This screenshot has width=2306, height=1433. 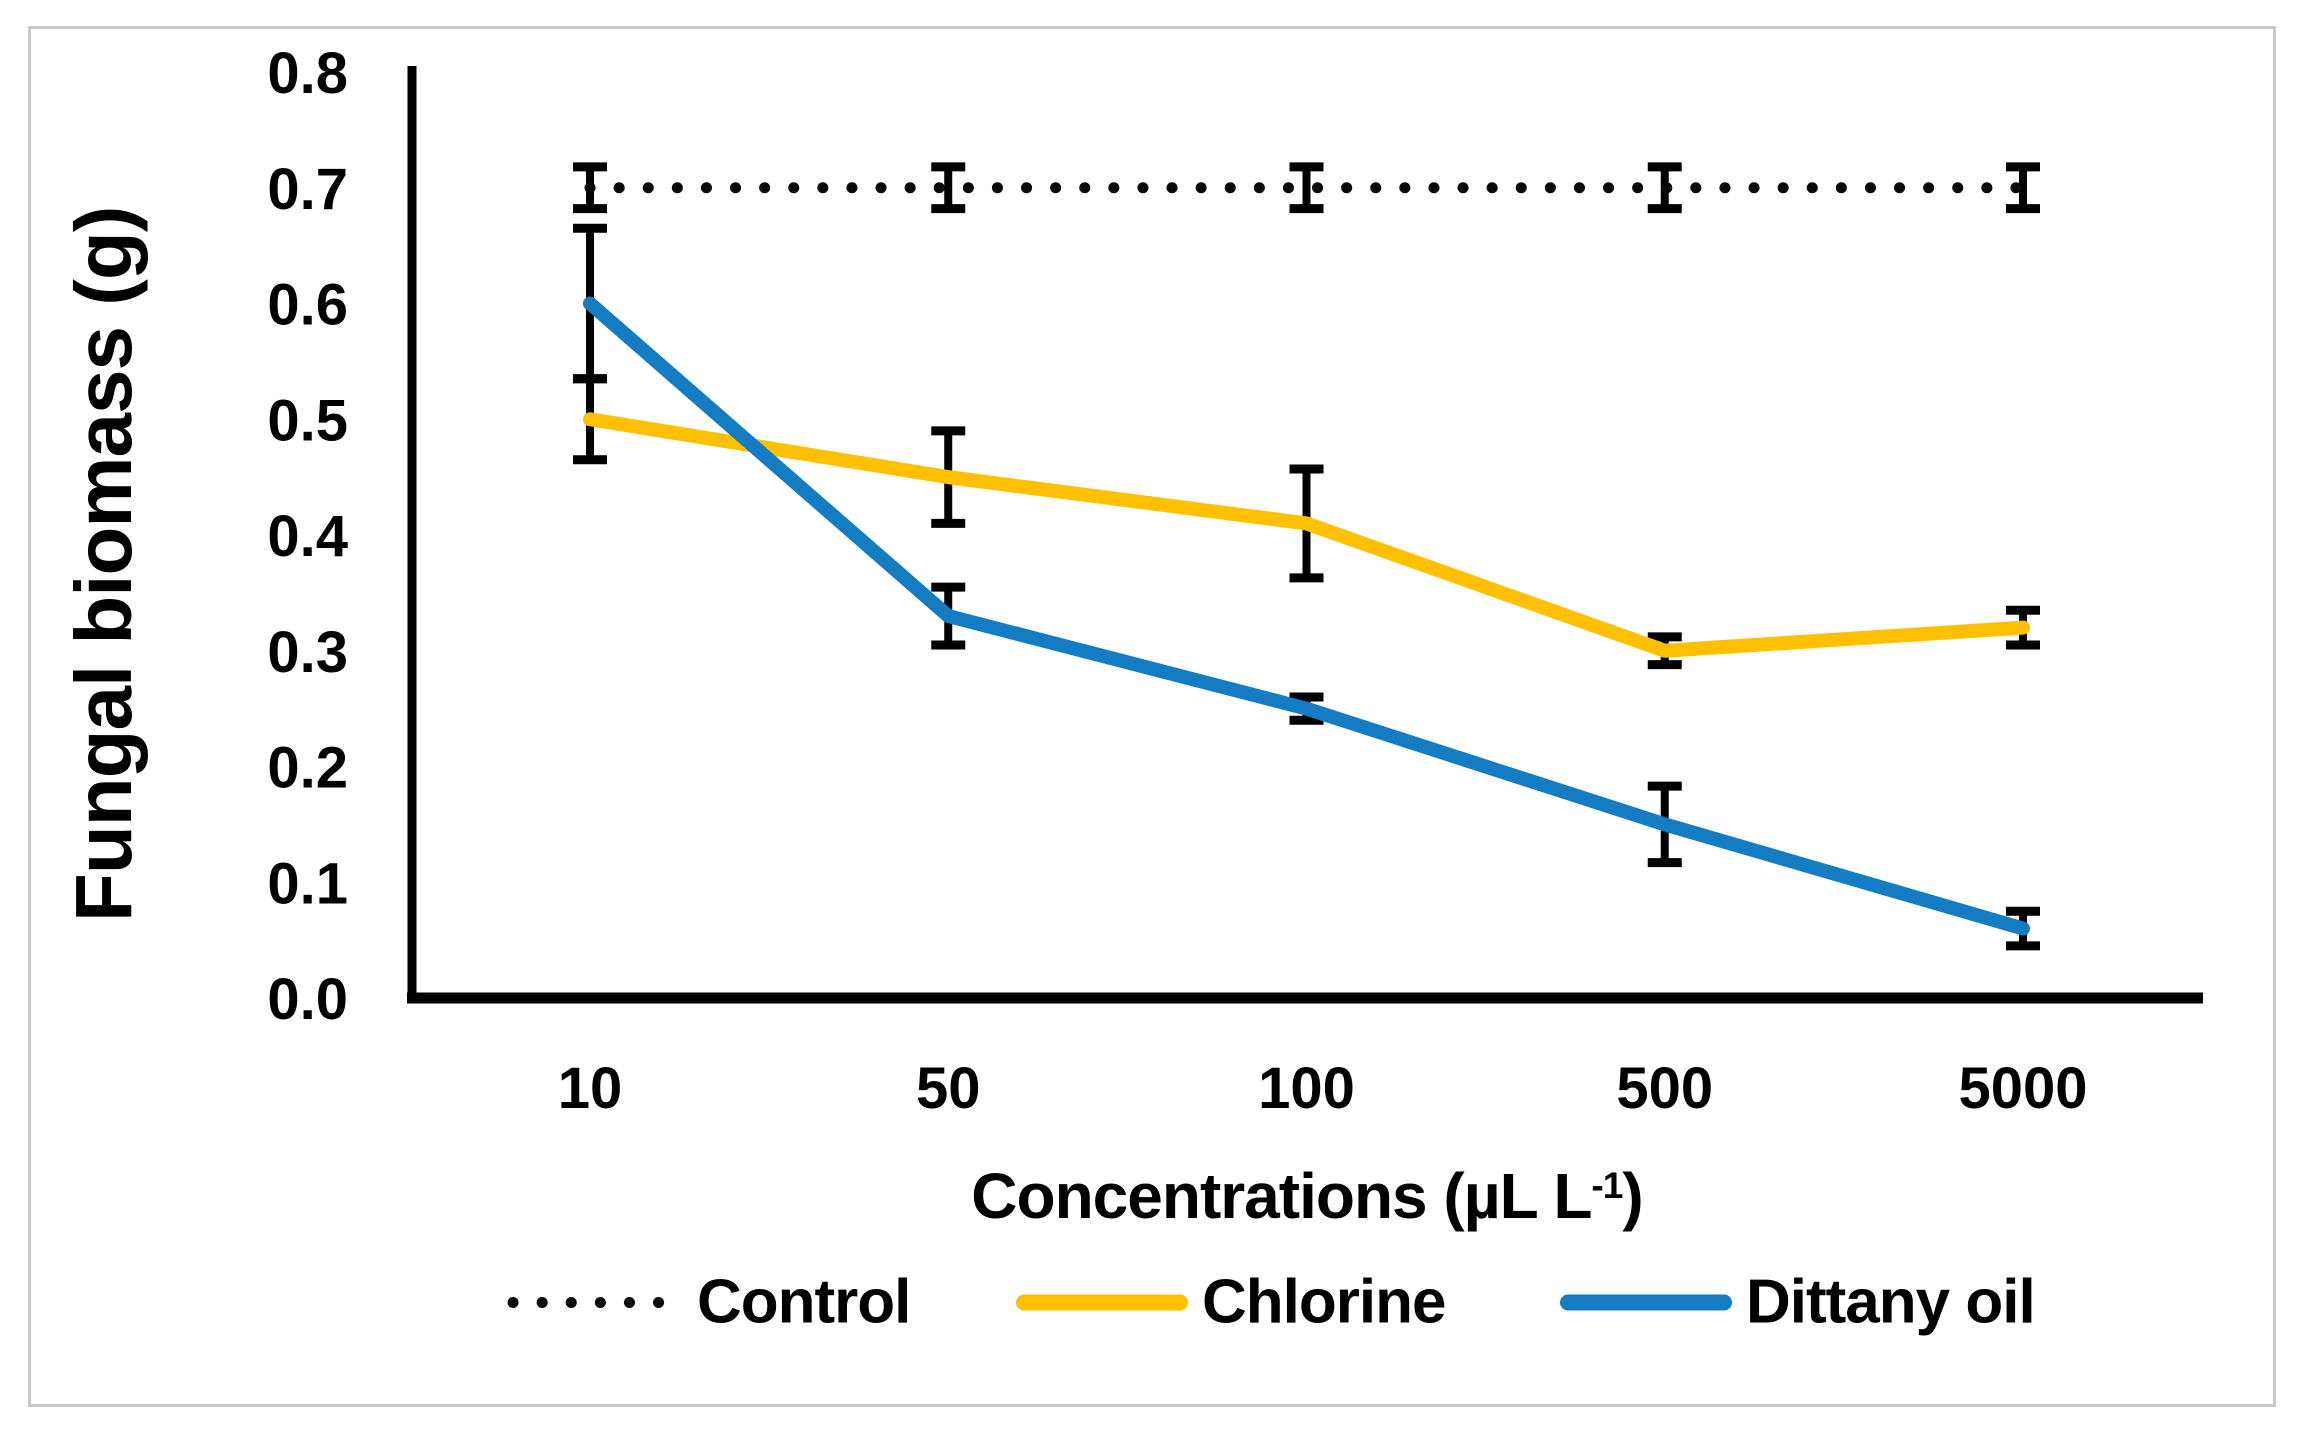 I want to click on legend-control-line-icon, so click(x=594, y=1302).